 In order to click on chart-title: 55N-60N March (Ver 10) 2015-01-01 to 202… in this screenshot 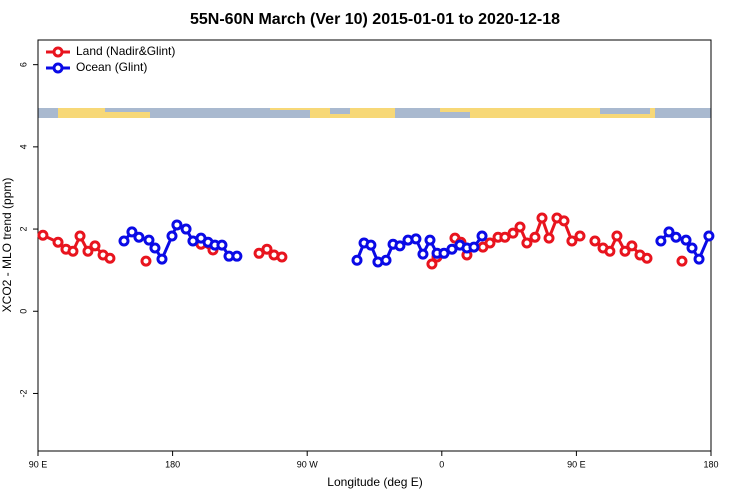, I will do `click(375, 19)`.